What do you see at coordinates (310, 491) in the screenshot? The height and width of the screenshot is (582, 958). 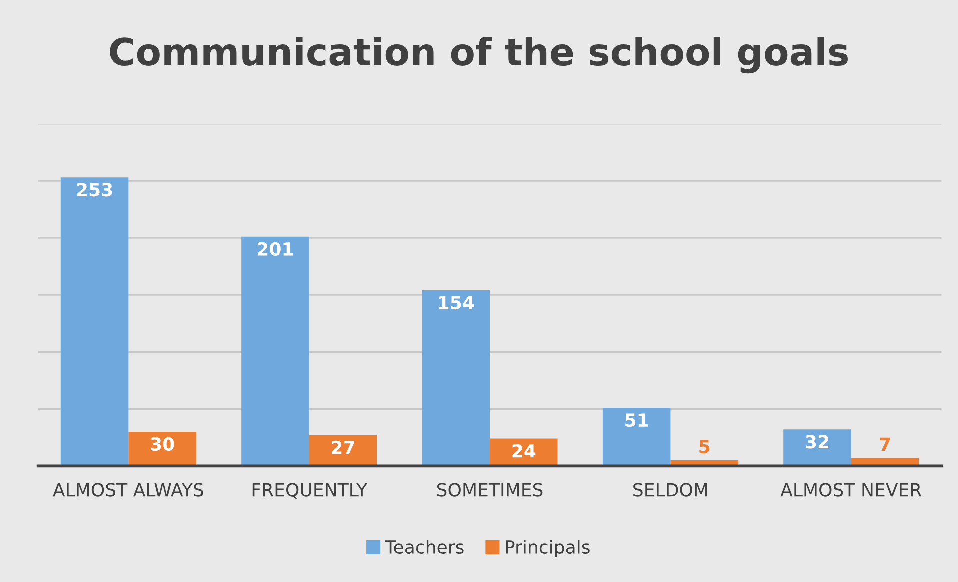 I see `x-tick-label: FREQUENTLY` at bounding box center [310, 491].